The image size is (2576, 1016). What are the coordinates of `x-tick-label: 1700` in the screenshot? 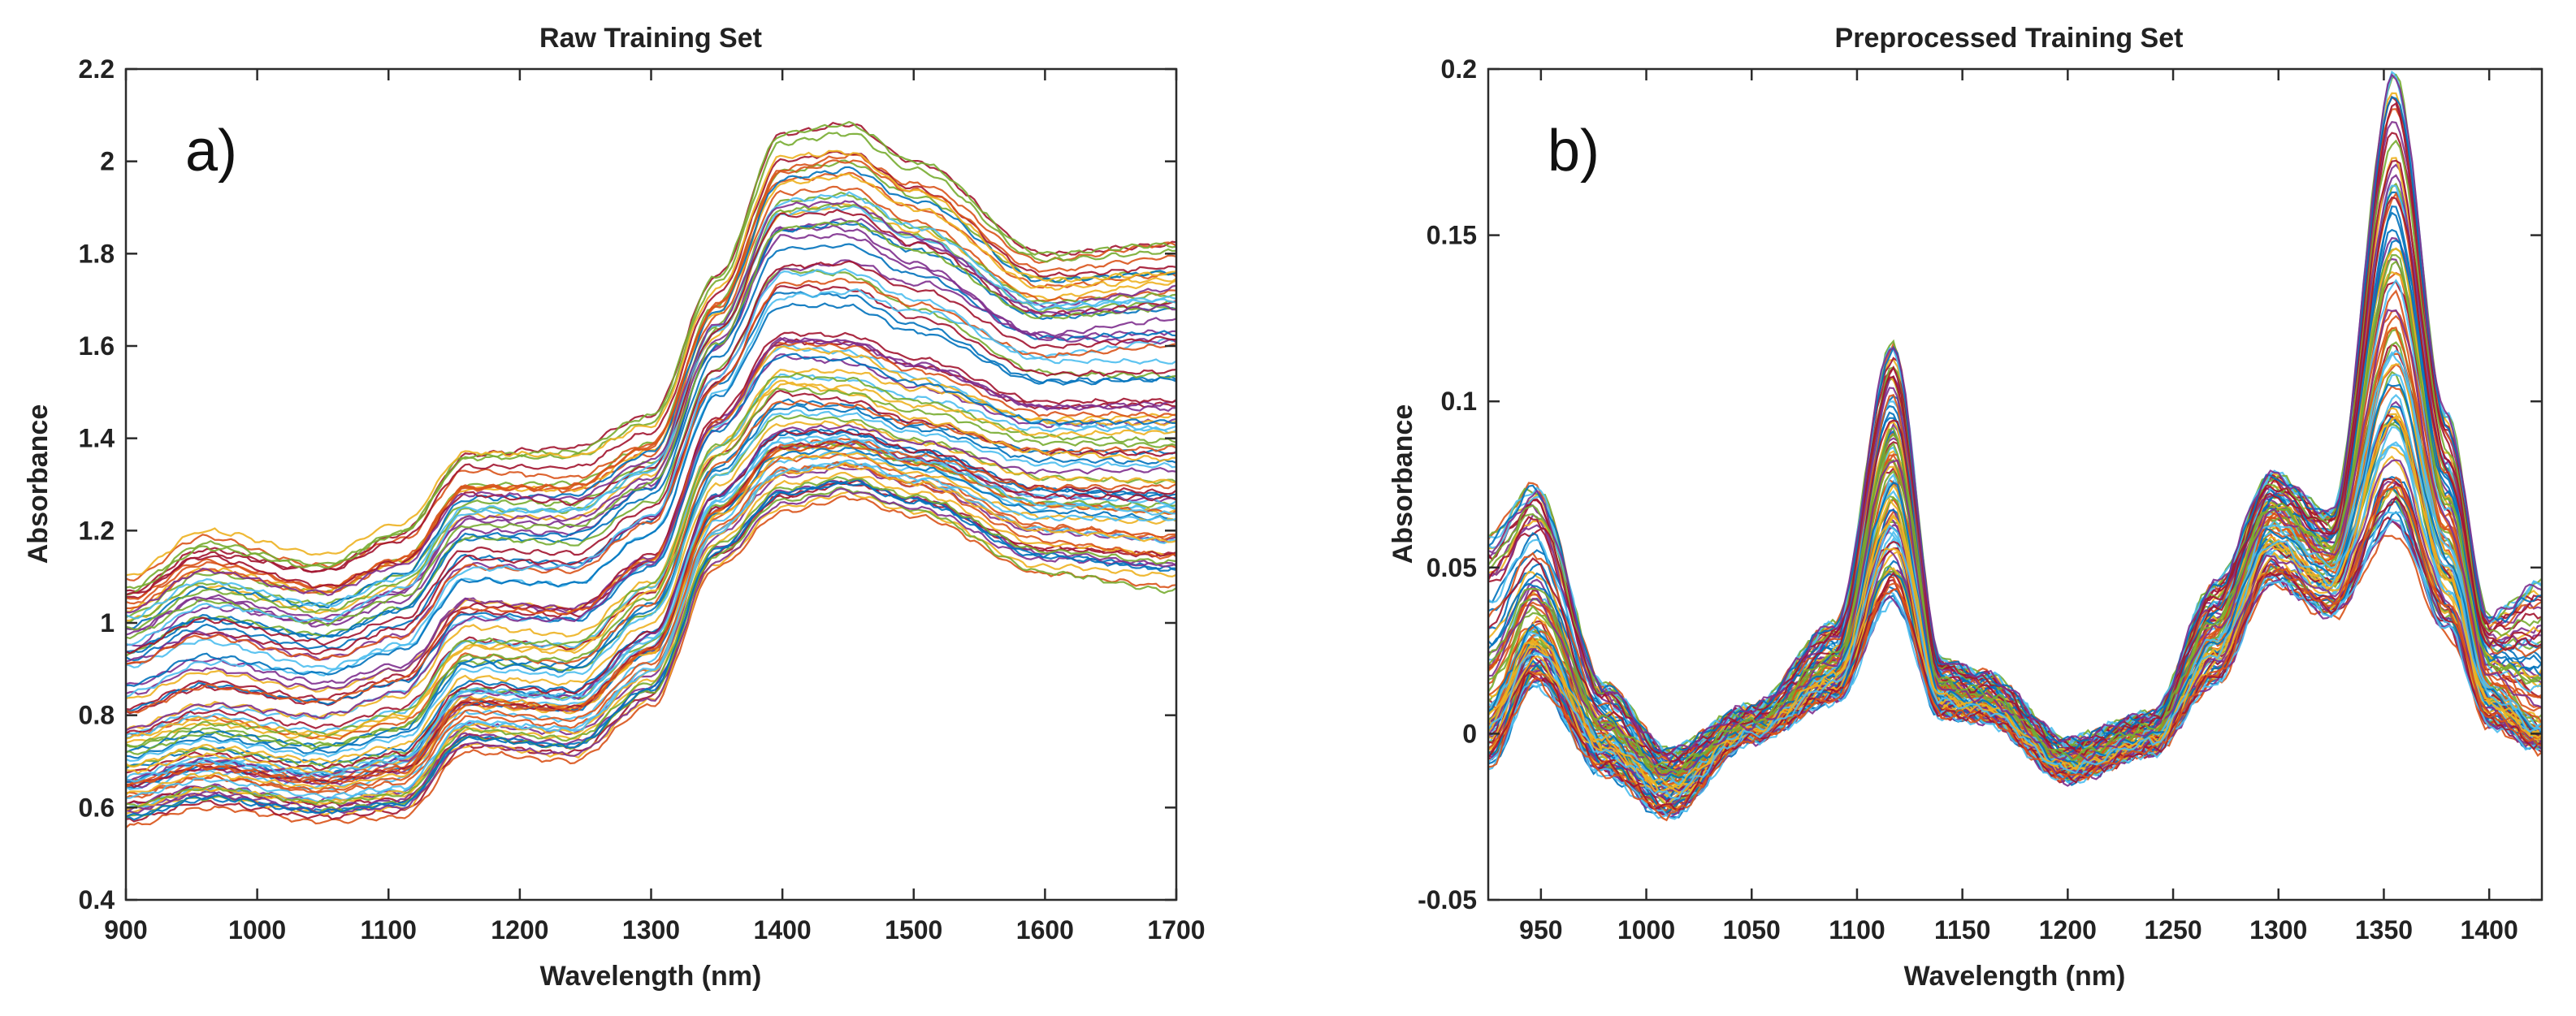 It's located at (1176, 930).